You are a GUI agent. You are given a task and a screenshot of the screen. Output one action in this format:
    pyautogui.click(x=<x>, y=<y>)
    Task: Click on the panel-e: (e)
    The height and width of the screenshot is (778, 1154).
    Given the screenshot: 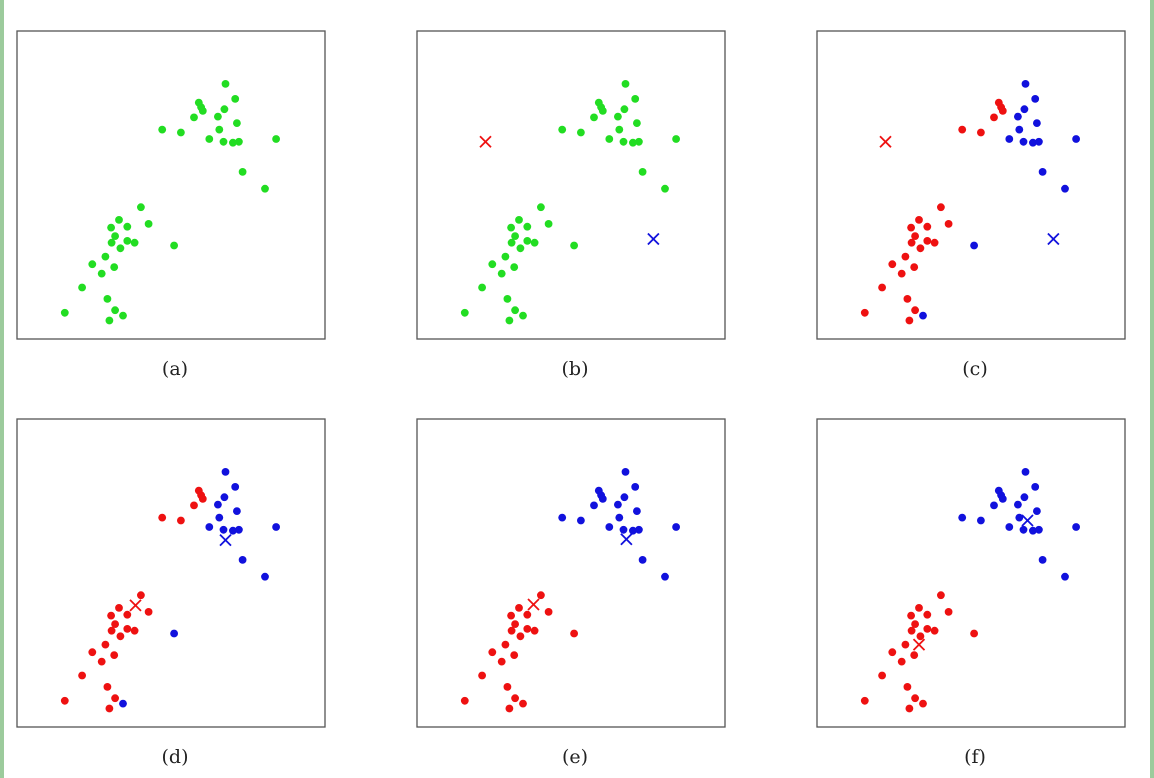 What is the action you would take?
    pyautogui.click(x=575, y=597)
    